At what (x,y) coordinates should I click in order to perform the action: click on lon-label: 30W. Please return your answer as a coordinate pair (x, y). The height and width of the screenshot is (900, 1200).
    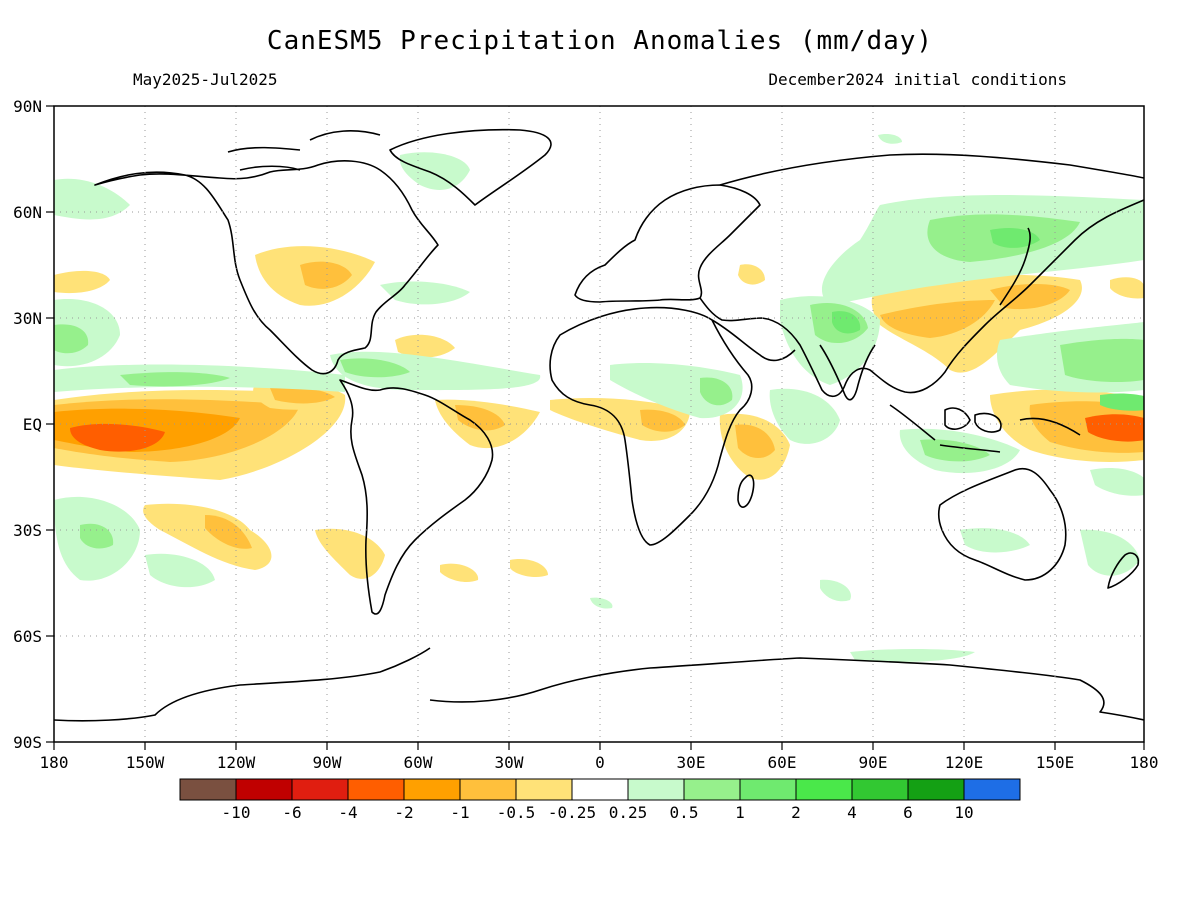
    Looking at the image, I should click on (509, 762).